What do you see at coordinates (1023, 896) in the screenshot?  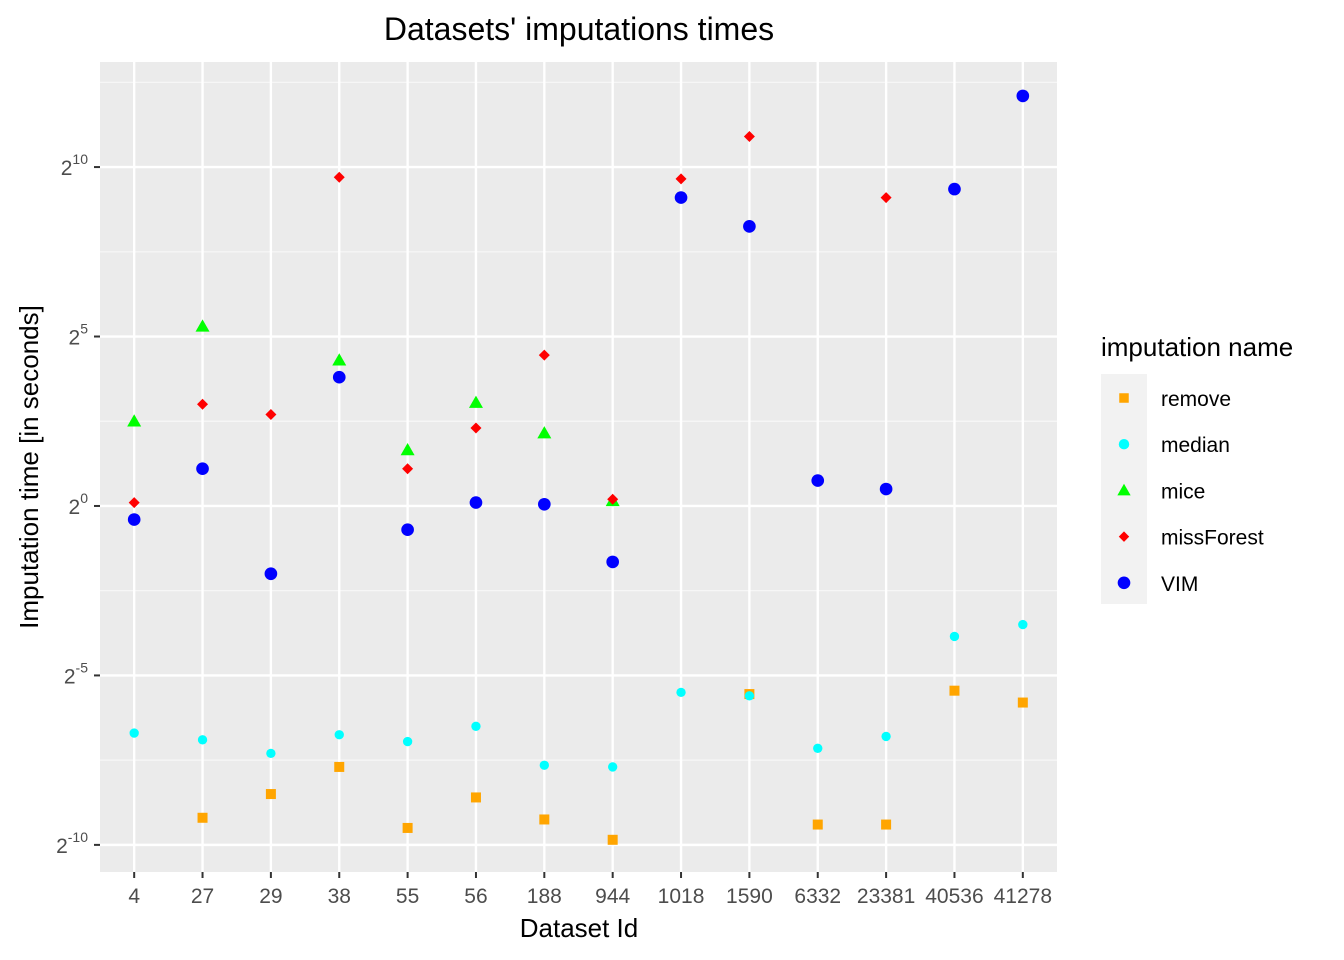 I see `x-tick-label: 41278` at bounding box center [1023, 896].